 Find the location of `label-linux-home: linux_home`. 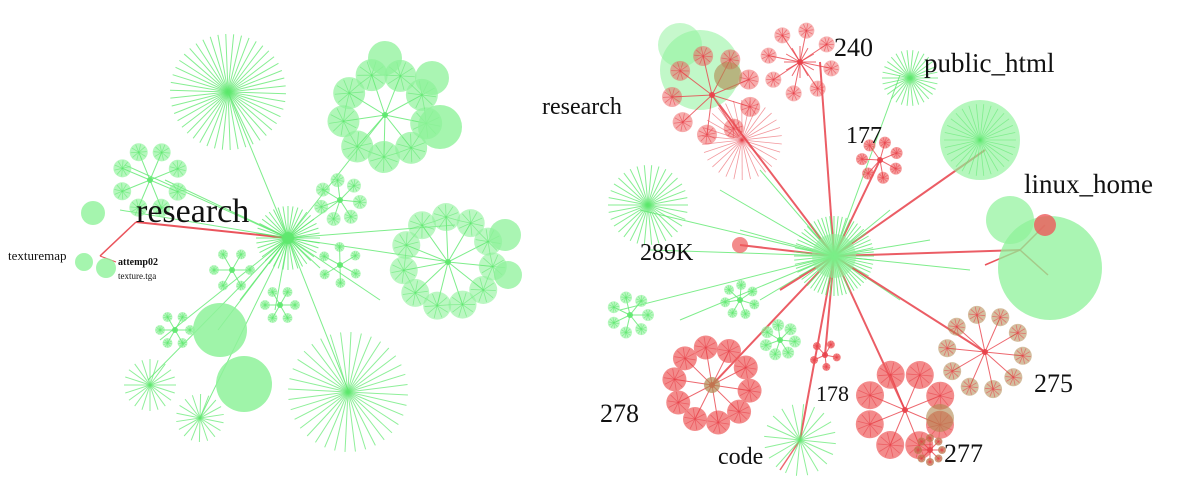

label-linux-home: linux_home is located at coordinates (1088, 184).